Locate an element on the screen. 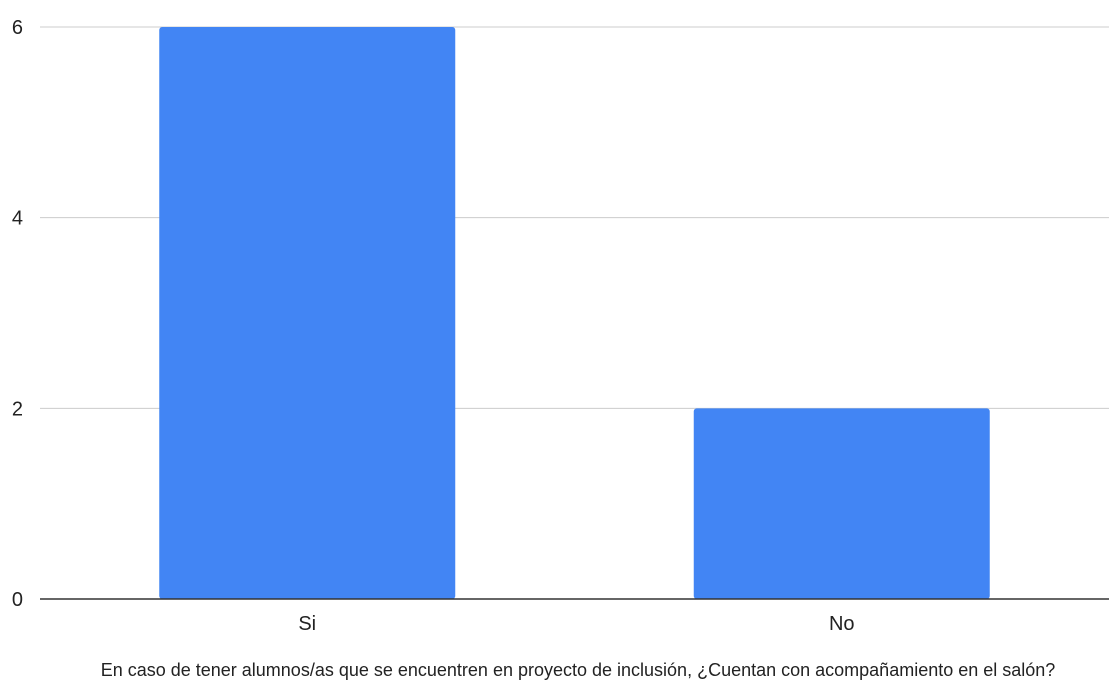 The height and width of the screenshot is (688, 1109). y-tick-label-6: 6 is located at coordinates (17, 28).